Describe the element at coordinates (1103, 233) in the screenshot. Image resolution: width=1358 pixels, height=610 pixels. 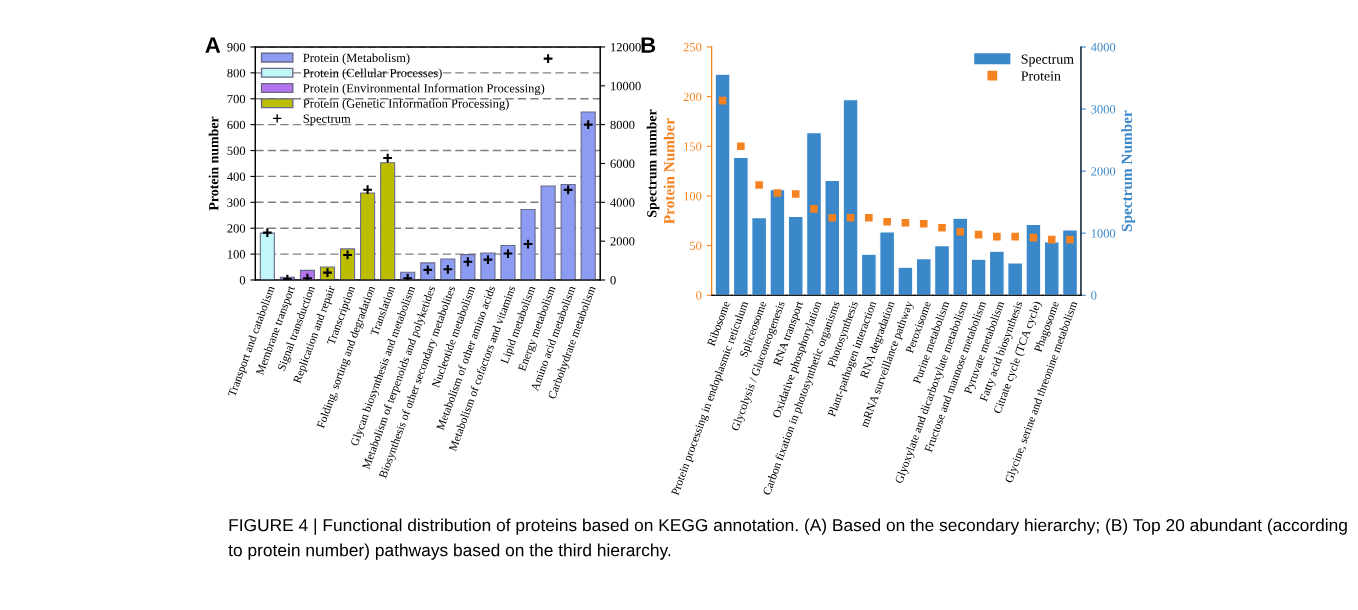
I see `y2-tick-label: 1000` at that location.